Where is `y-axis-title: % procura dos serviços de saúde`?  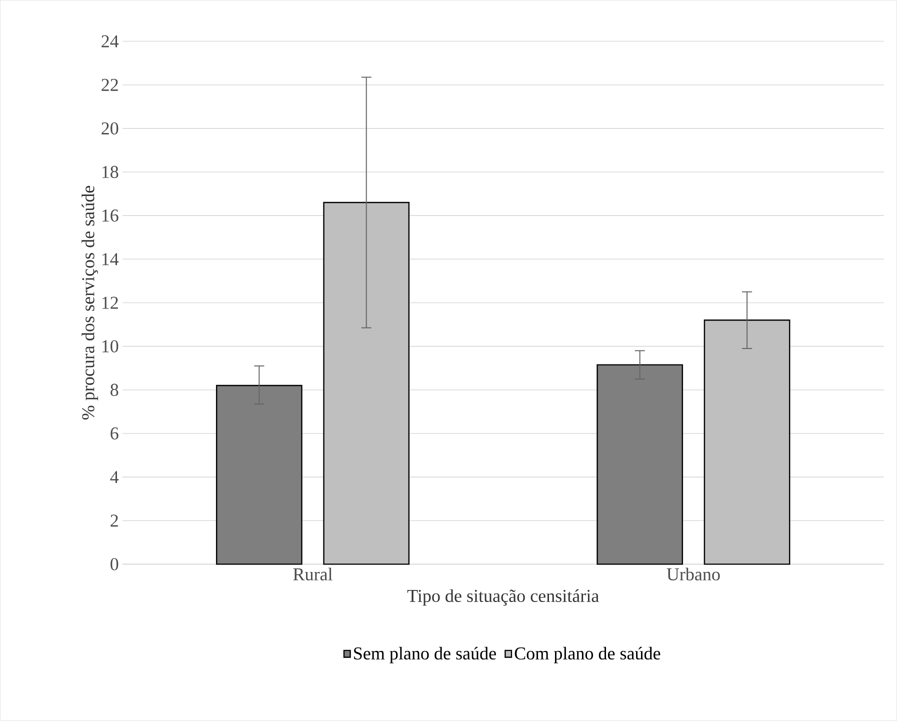 y-axis-title: % procura dos serviços de saúde is located at coordinates (90, 303).